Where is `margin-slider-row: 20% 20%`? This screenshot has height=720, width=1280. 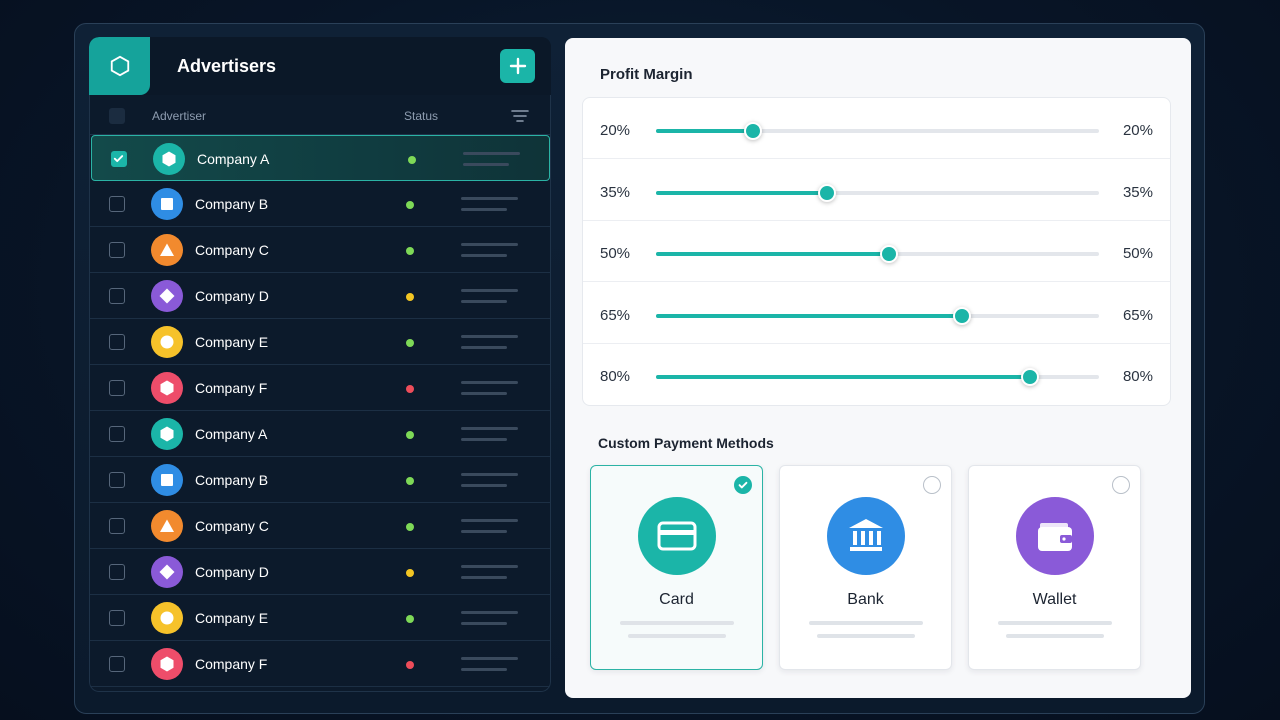 margin-slider-row: 20% 20% is located at coordinates (876, 128).